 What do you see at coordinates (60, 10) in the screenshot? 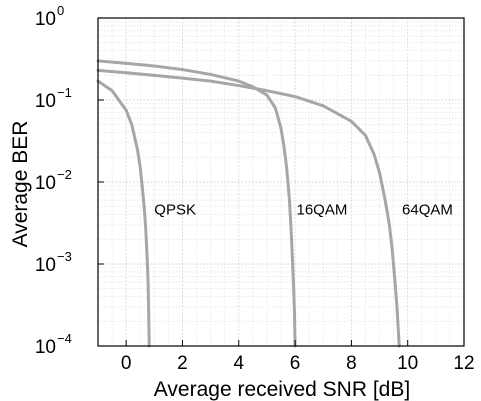
I see `y-tick-exponent: 0` at bounding box center [60, 10].